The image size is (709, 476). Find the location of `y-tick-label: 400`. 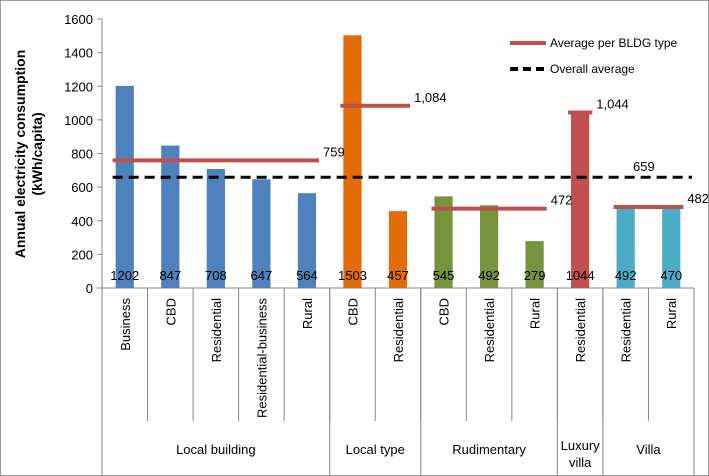

y-tick-label: 400 is located at coordinates (82, 221).